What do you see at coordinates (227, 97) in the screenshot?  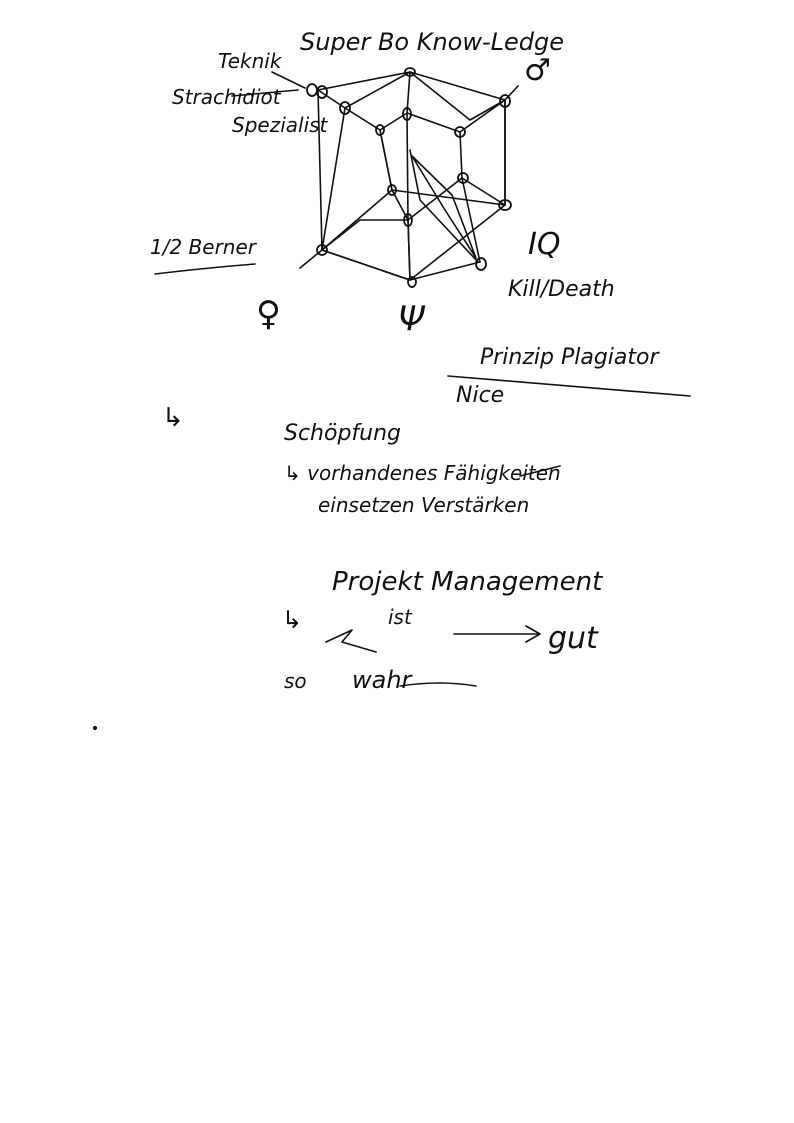 I see `label-strachidiot: Strachidiot` at bounding box center [227, 97].